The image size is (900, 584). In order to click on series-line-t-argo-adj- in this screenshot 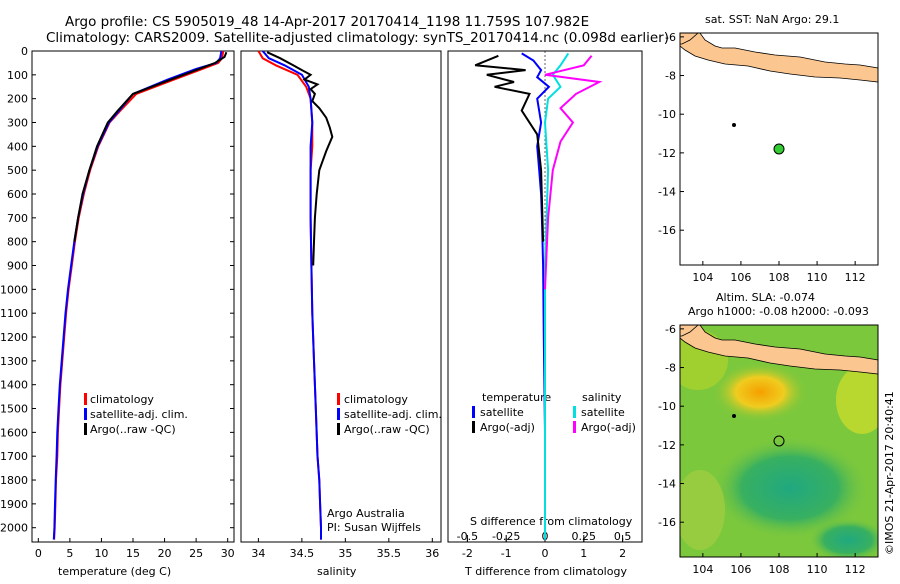, I will do `click(509, 148)`.